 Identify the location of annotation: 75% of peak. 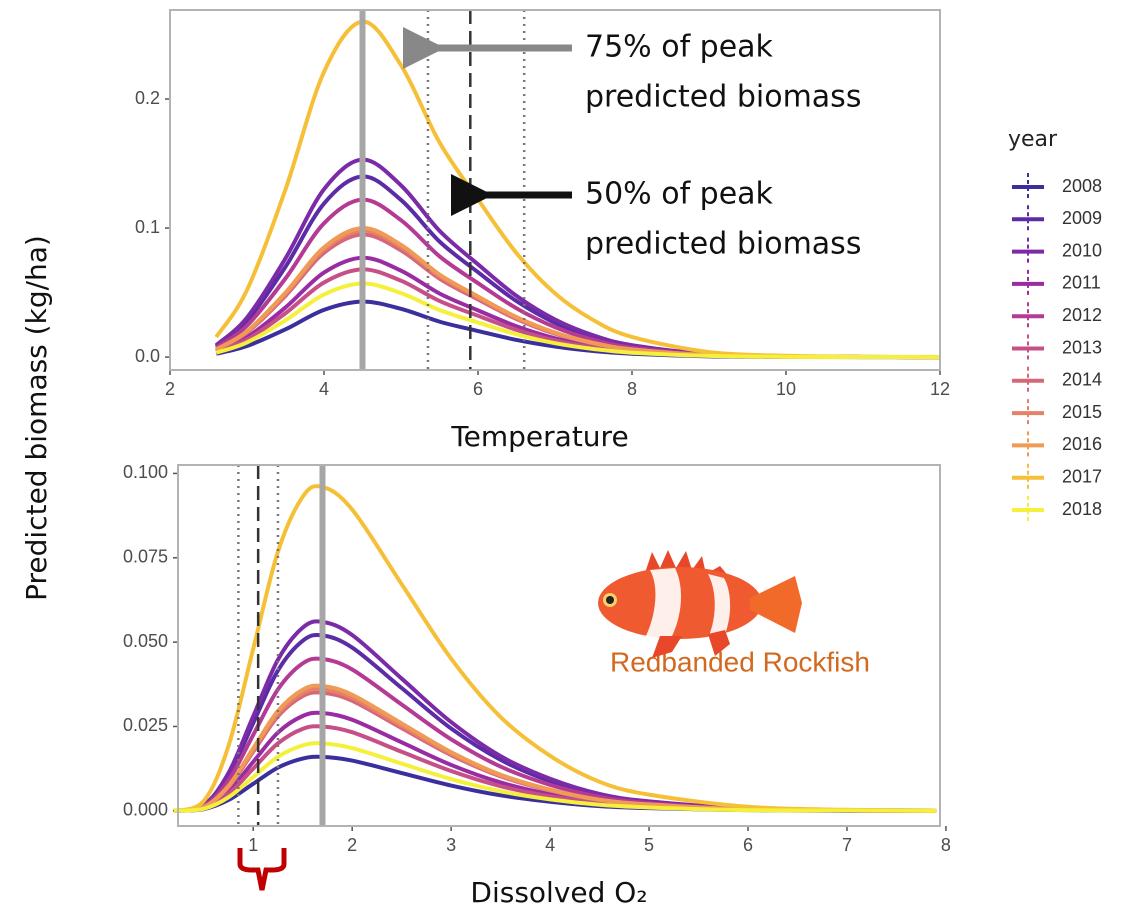
(679, 47).